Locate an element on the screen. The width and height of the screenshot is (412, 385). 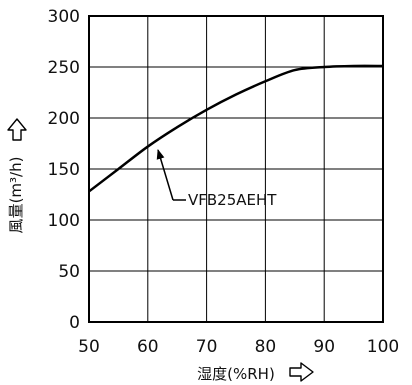
y-tick-label: 300 is located at coordinates (64, 17).